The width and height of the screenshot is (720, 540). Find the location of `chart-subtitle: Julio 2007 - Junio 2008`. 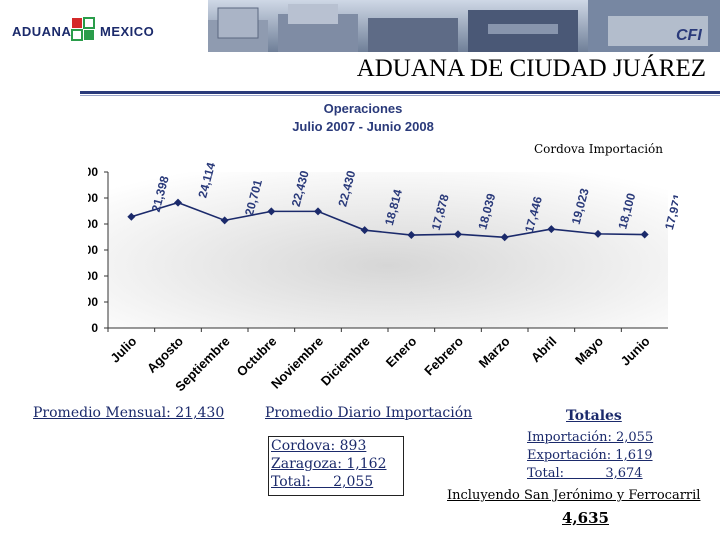

chart-subtitle: Julio 2007 - Junio 2008 is located at coordinates (363, 126).